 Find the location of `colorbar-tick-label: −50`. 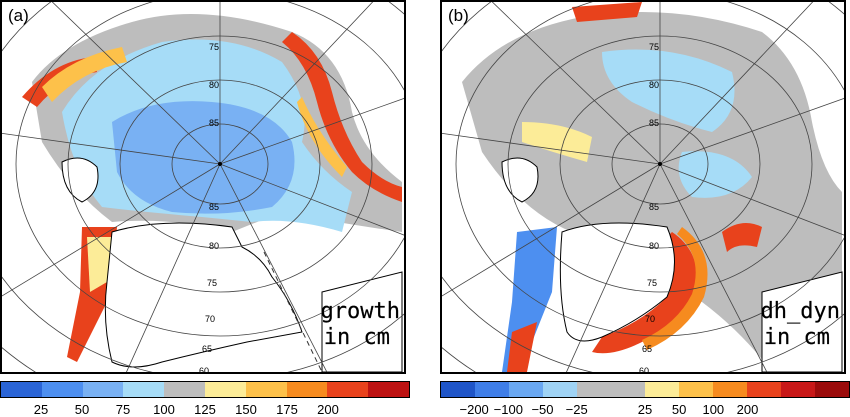

colorbar-tick-label: −50 is located at coordinates (542, 409).